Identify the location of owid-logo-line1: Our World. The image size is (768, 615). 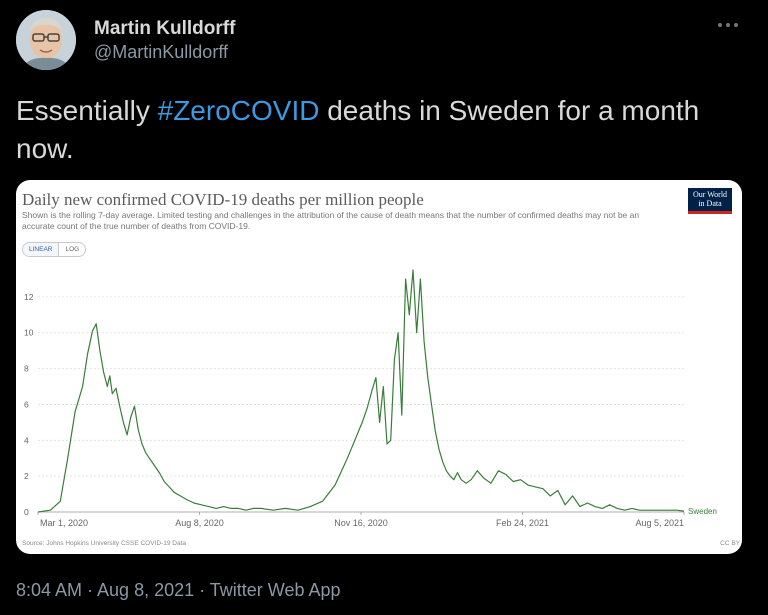
(710, 194).